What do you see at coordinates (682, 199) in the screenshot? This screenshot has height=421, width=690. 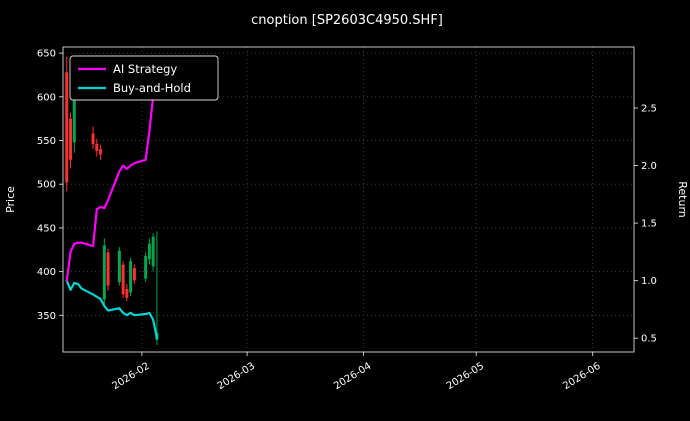 I see `return-axis-label: Return` at bounding box center [682, 199].